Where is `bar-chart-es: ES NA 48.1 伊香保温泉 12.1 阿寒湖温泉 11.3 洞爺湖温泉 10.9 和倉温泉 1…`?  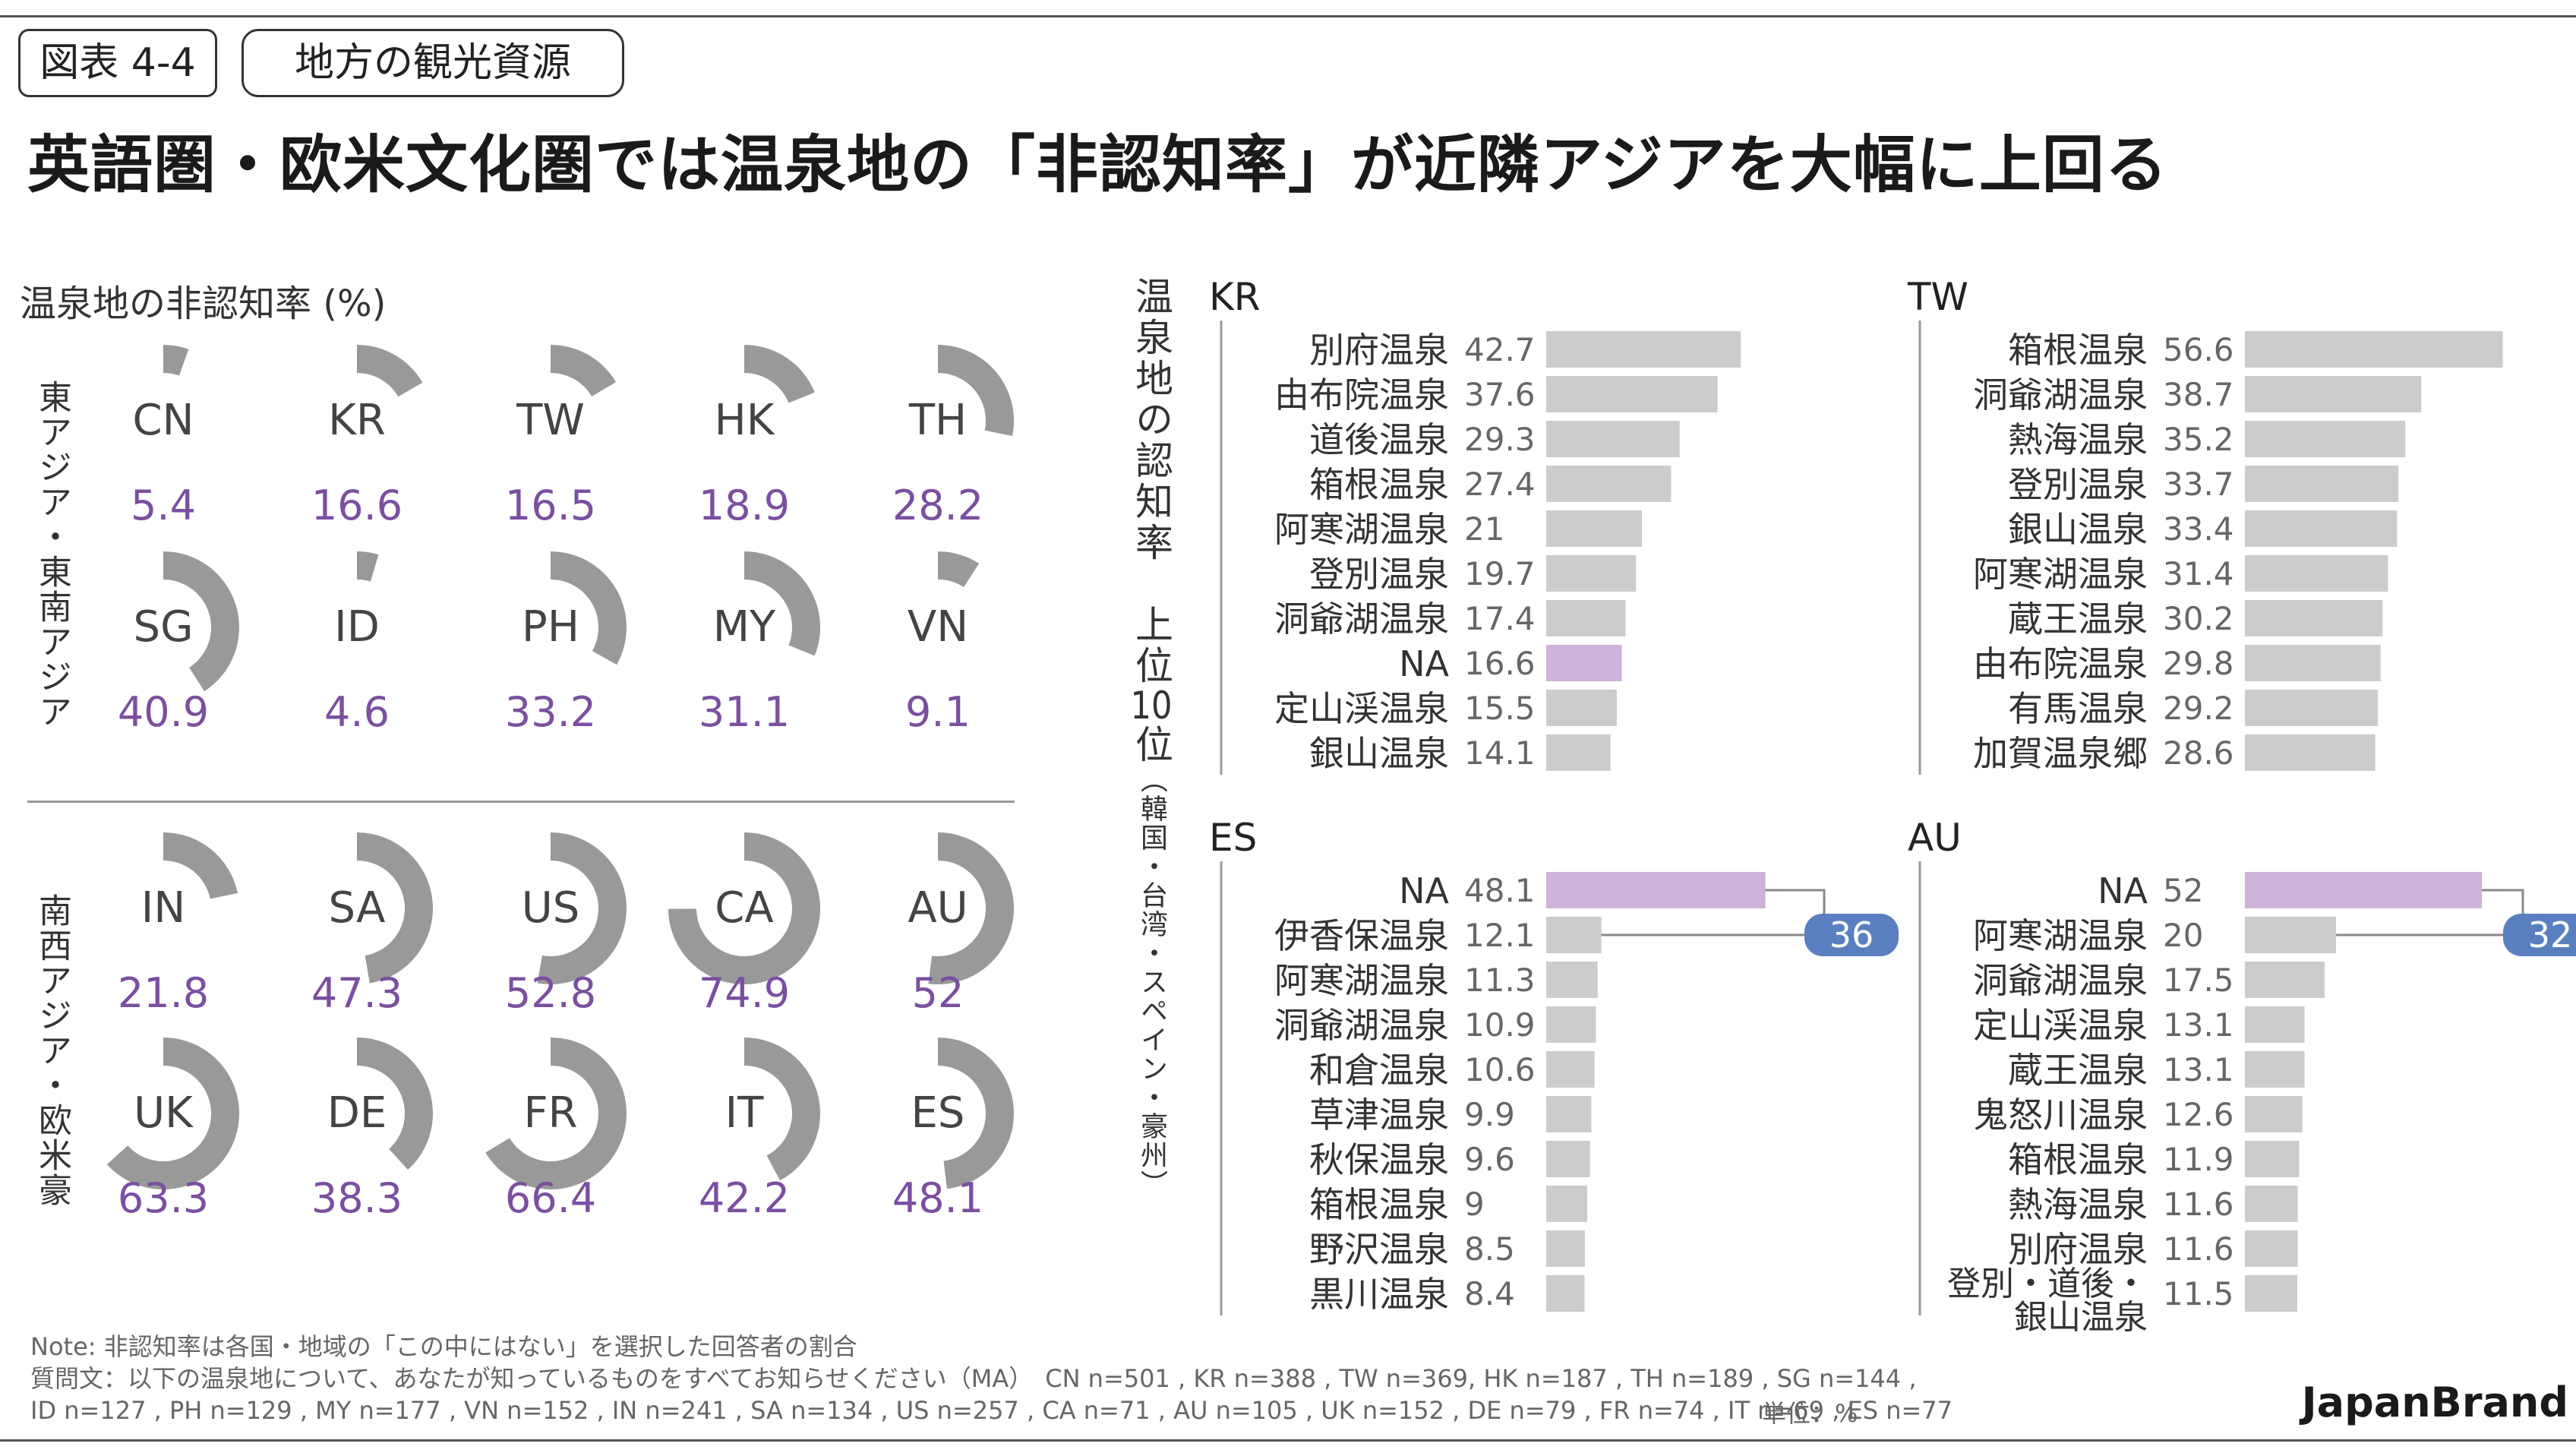 bar-chart-es: ES NA 48.1 伊香保温泉 12.1 阿寒湖温泉 11.3 洞爺湖温泉 10.9 和倉温泉 1… is located at coordinates (1554, 1065).